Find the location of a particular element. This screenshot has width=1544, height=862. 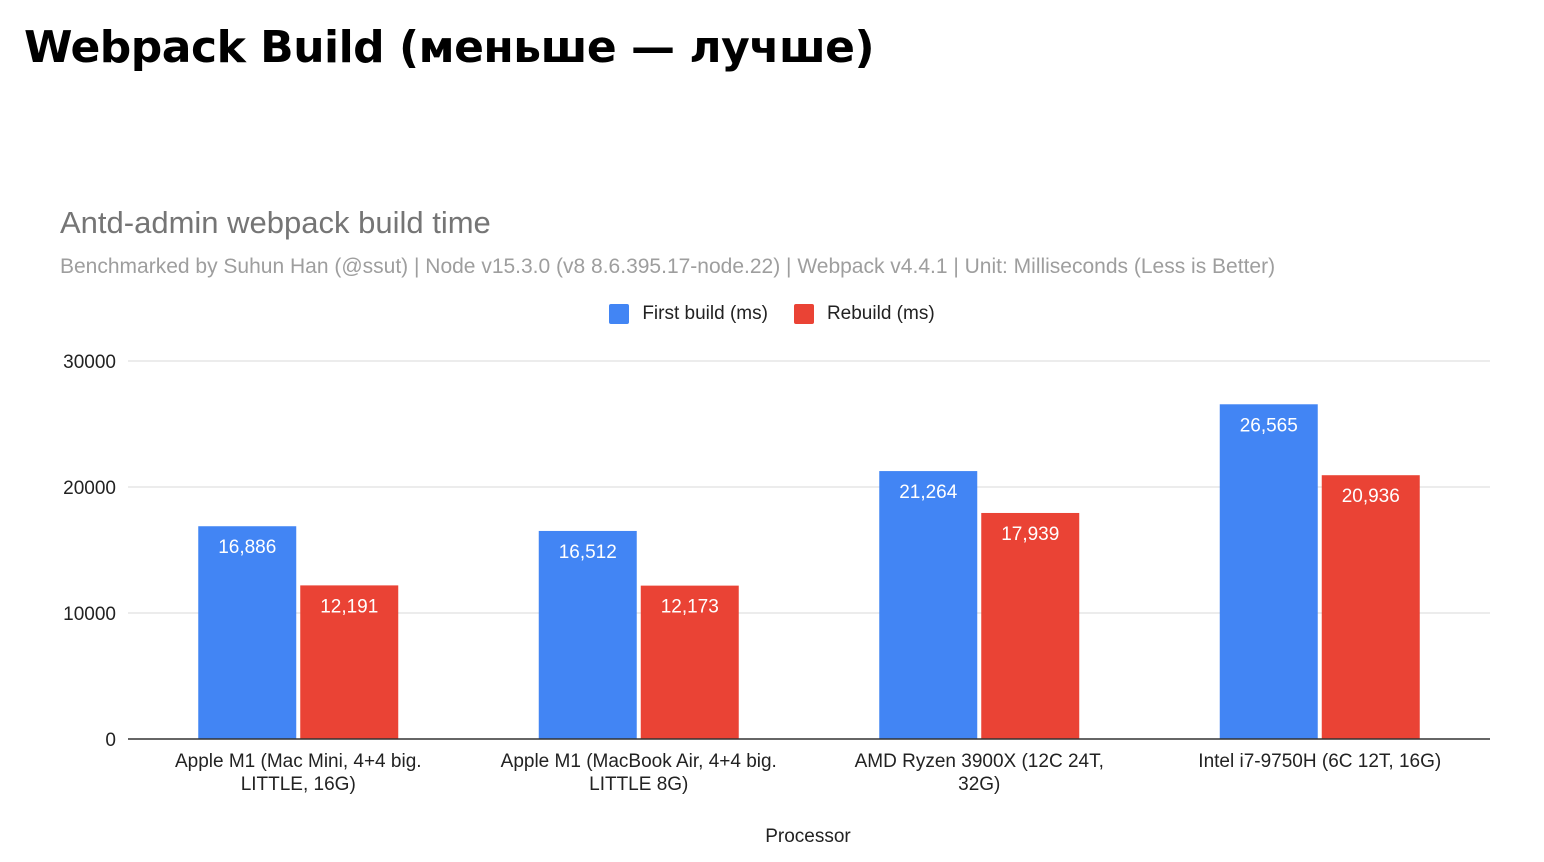

data-label: 17,939 is located at coordinates (1030, 534).